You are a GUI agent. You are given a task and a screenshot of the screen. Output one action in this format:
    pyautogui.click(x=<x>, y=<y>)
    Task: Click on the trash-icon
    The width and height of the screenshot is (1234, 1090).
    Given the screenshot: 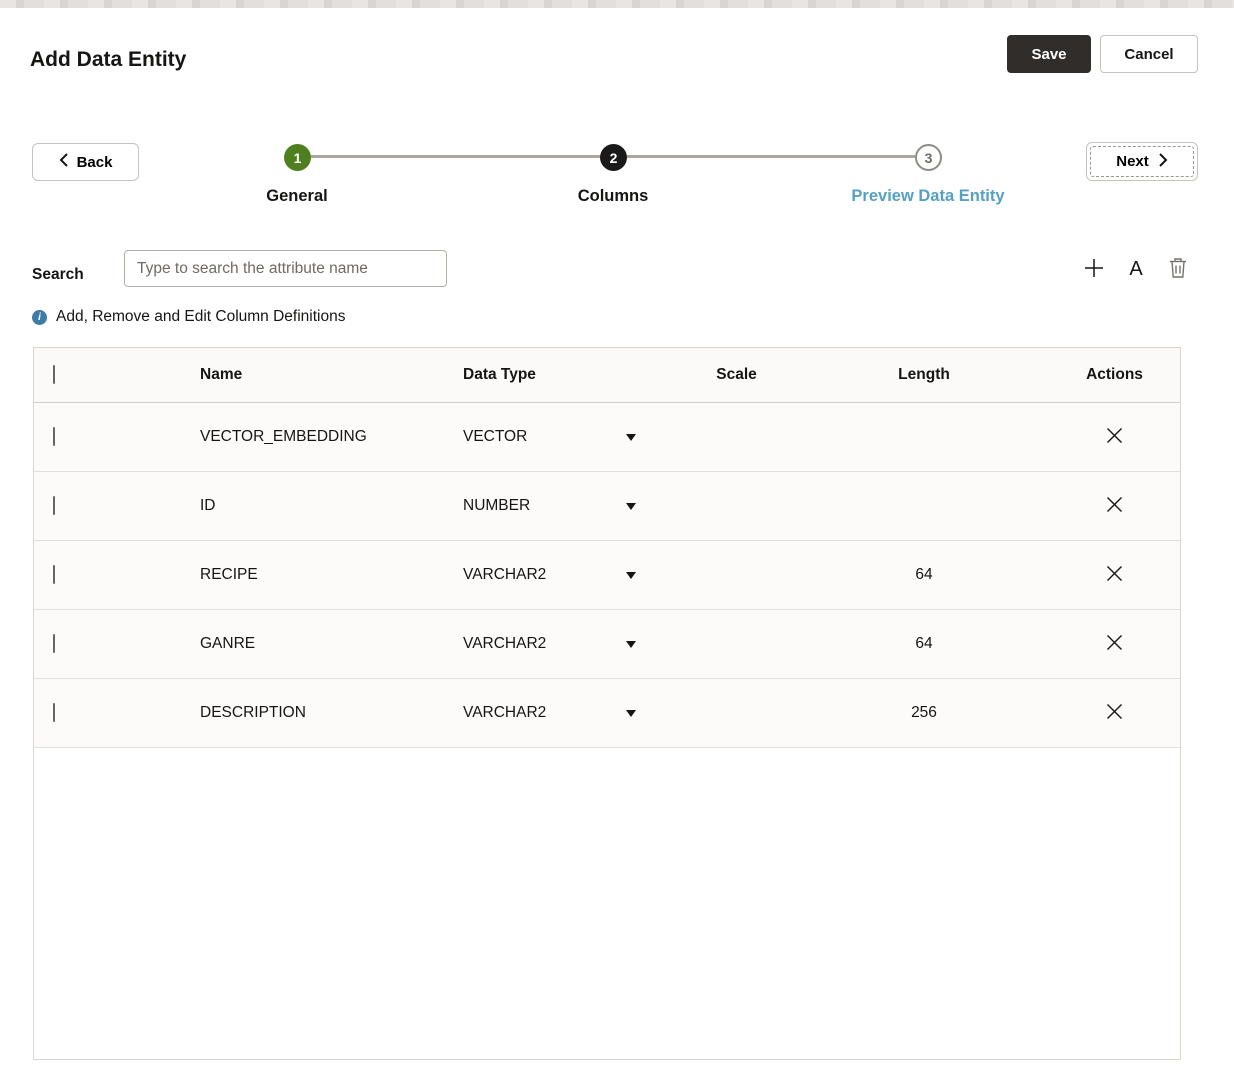 What is the action you would take?
    pyautogui.click(x=1178, y=269)
    